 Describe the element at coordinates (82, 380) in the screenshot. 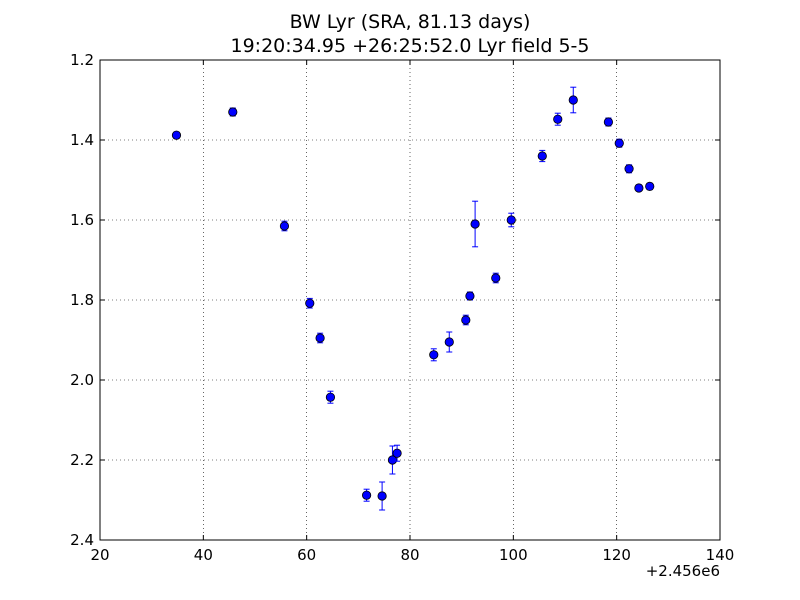

I see `y-tick-label: 2.0` at that location.